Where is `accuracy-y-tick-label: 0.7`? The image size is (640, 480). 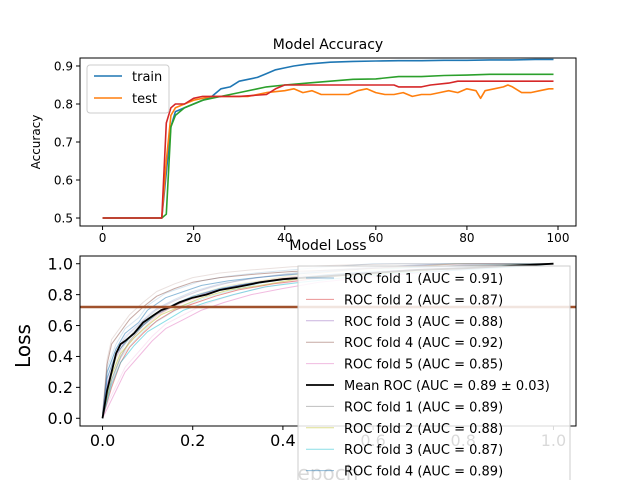 accuracy-y-tick-label: 0.7 is located at coordinates (63, 142).